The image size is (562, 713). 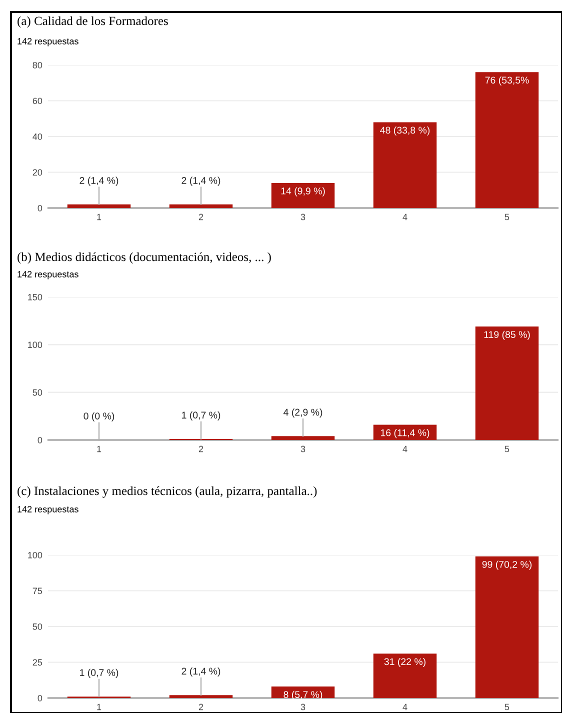 What do you see at coordinates (37, 101) in the screenshot?
I see `y-tick-label: 60` at bounding box center [37, 101].